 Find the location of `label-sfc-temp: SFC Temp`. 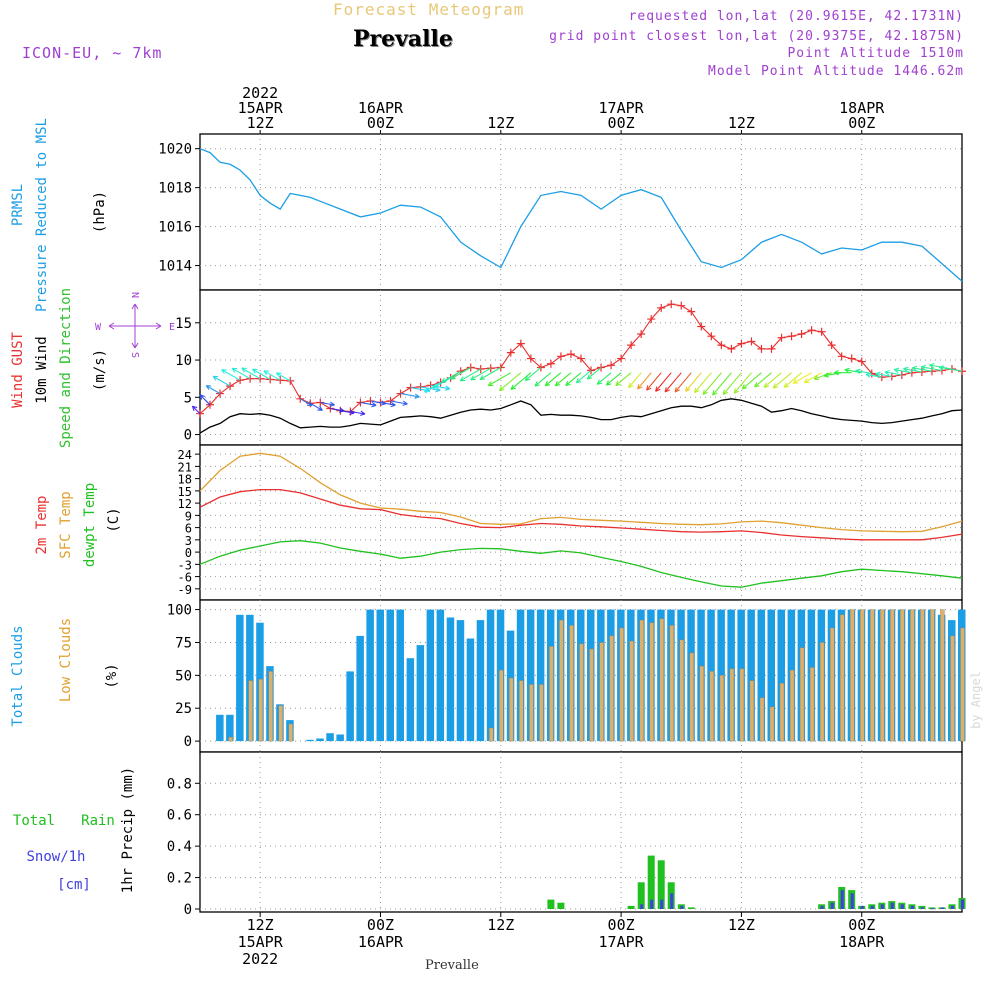

label-sfc-temp: SFC Temp is located at coordinates (66, 524).